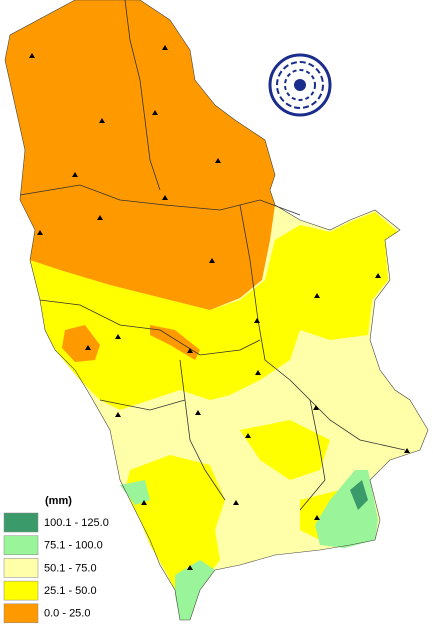 This screenshot has height=635, width=433. Describe the element at coordinates (285, 450) in the screenshot. I see `region-yellow` at that location.